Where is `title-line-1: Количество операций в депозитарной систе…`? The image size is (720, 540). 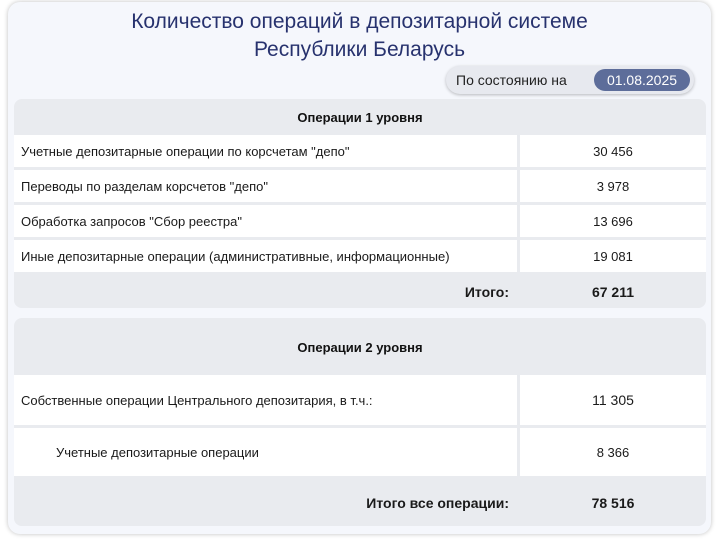
title-line-1: Количество операций в депозитарной систе… is located at coordinates (359, 21).